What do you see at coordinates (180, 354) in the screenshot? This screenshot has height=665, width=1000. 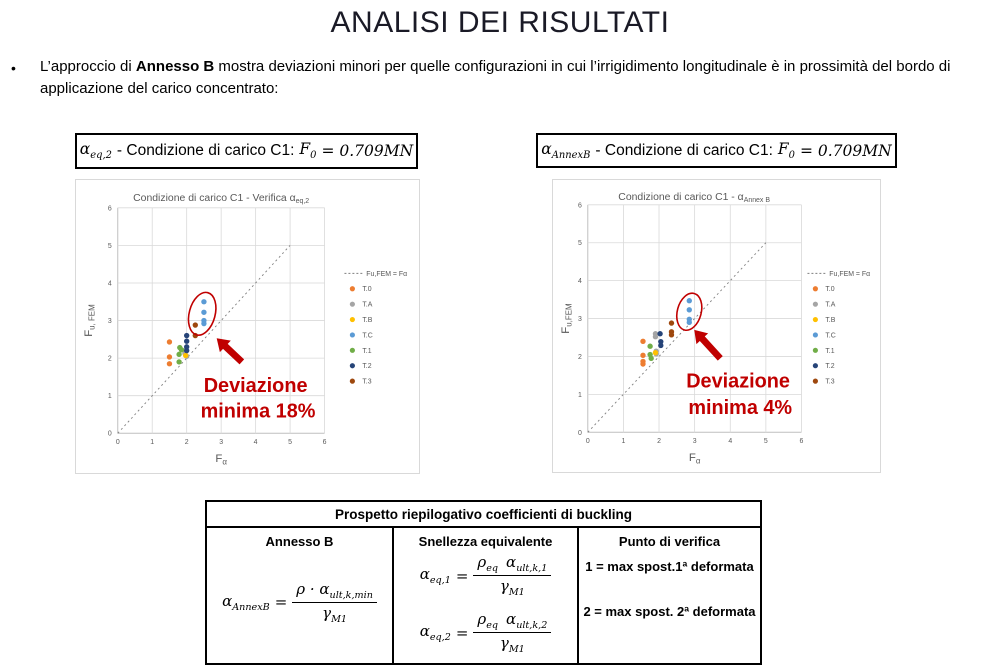 I see `series-T.1` at bounding box center [180, 354].